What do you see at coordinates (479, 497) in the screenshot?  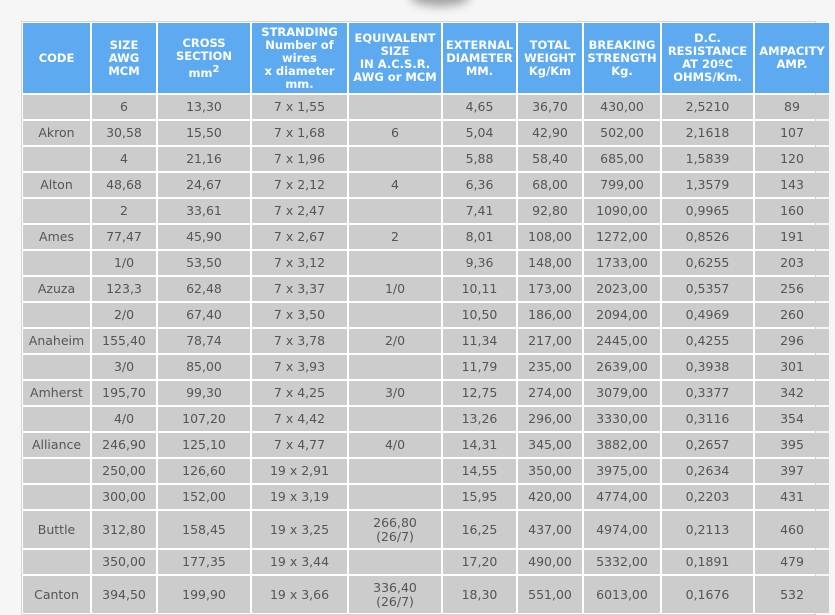 I see `cell-external-diameter: 15,95` at bounding box center [479, 497].